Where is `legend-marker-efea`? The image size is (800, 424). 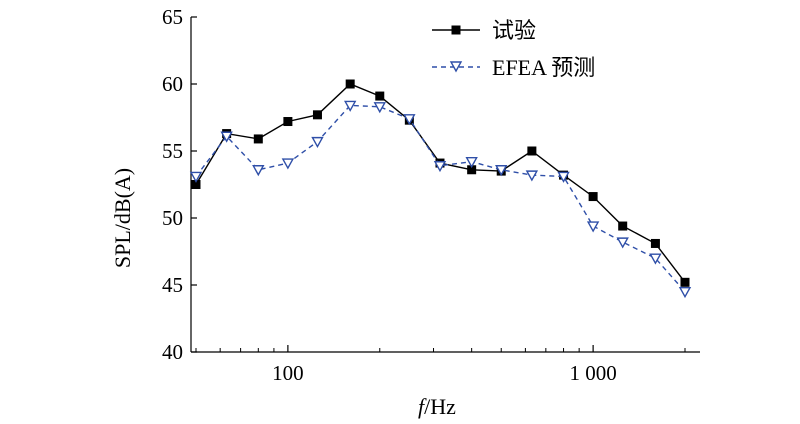
legend-marker-efea is located at coordinates (456, 67).